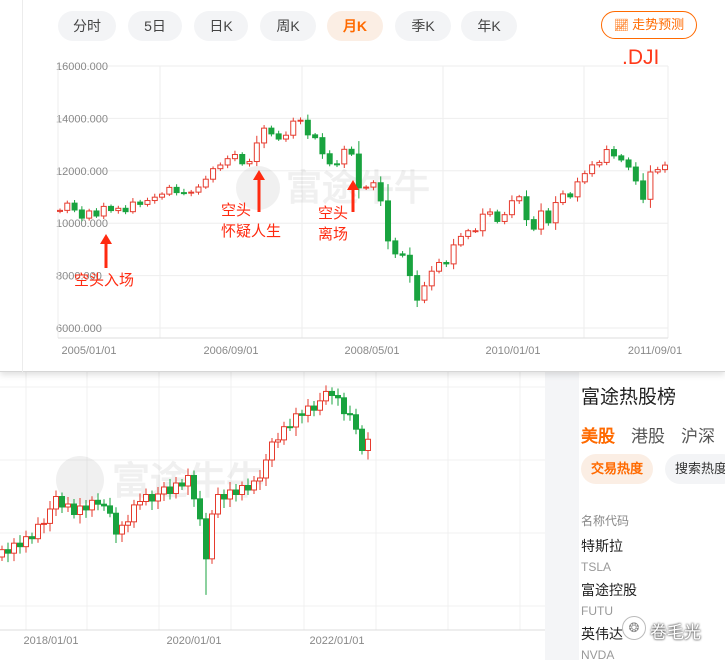 Image resolution: width=725 pixels, height=660 pixels. Describe the element at coordinates (221, 26) in the screenshot. I see `tab-daily-k: 日K` at that location.